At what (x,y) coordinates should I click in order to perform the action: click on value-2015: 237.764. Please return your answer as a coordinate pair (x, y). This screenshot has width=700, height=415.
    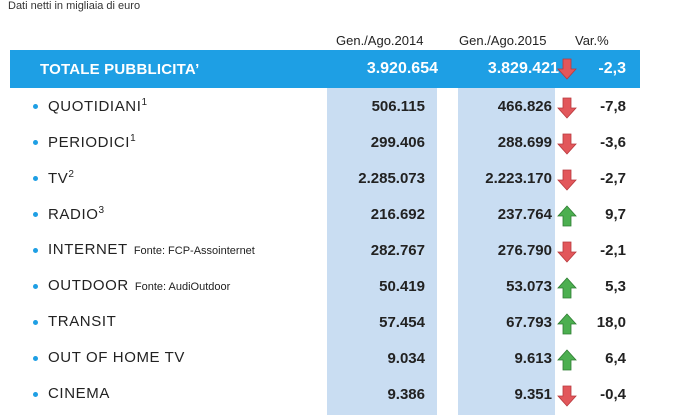
    Looking at the image, I should click on (524, 214).